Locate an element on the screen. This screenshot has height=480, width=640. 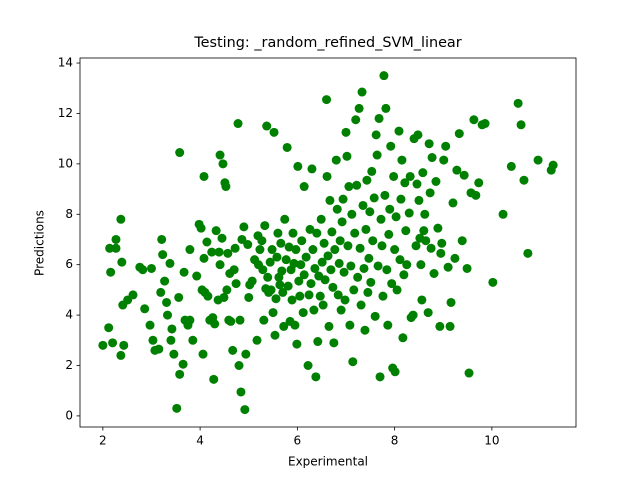
x-tick-label: 6 is located at coordinates (298, 441).